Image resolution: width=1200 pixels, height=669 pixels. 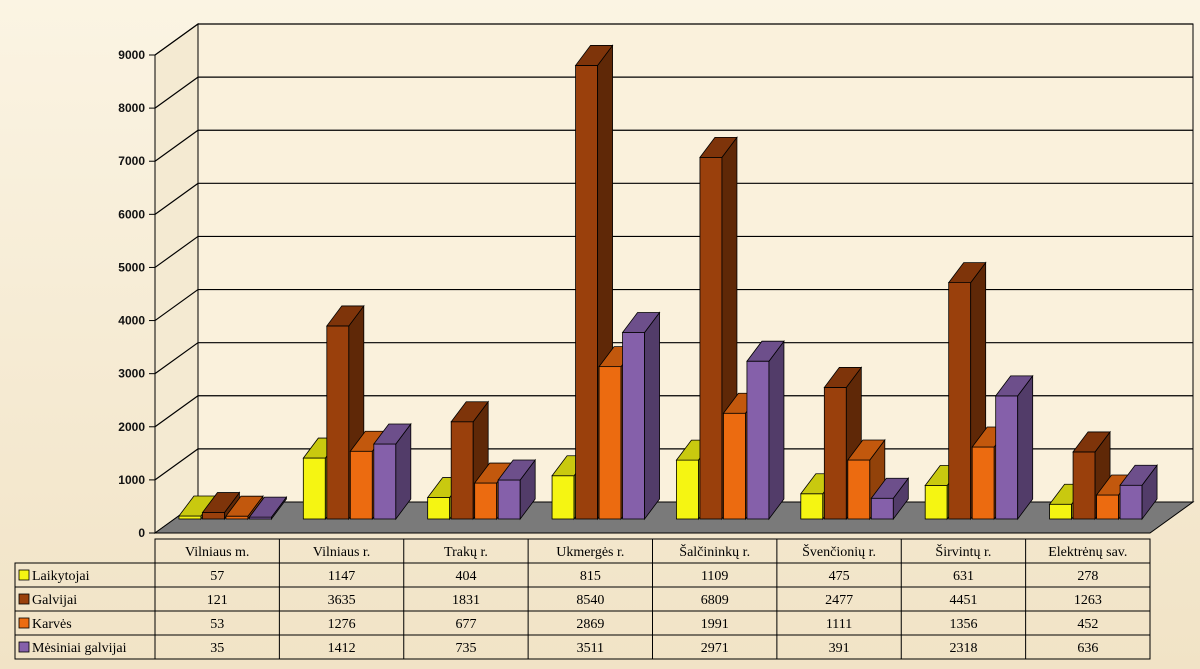 What do you see at coordinates (341, 576) in the screenshot?
I see `data-label: 1147` at bounding box center [341, 576].